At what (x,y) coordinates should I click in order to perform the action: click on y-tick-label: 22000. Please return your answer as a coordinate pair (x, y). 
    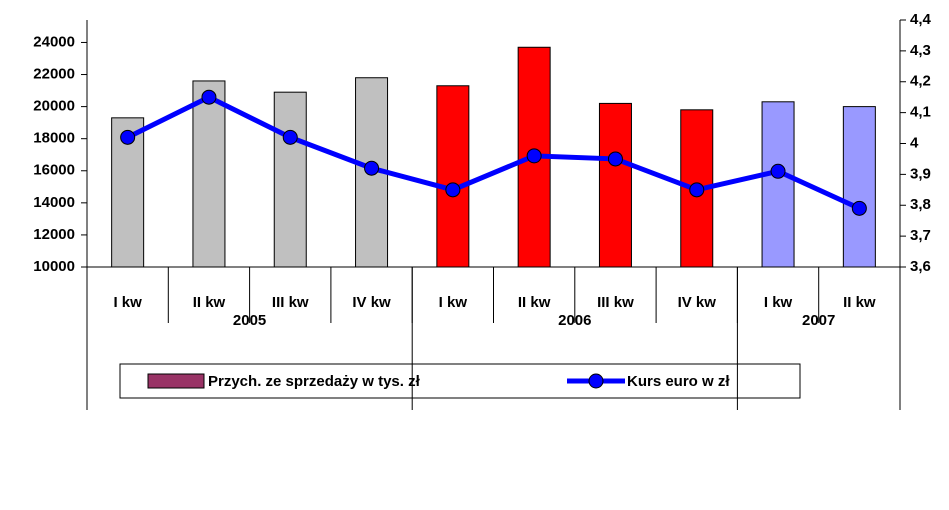
    Looking at the image, I should click on (54, 74).